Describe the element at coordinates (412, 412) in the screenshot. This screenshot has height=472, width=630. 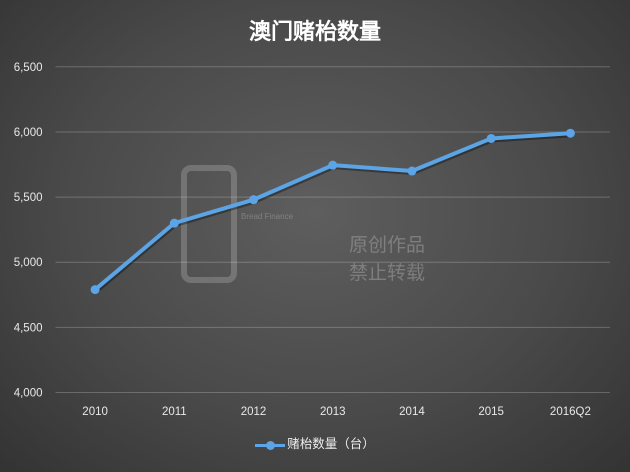
I see `x-tick-label: 2014` at that location.